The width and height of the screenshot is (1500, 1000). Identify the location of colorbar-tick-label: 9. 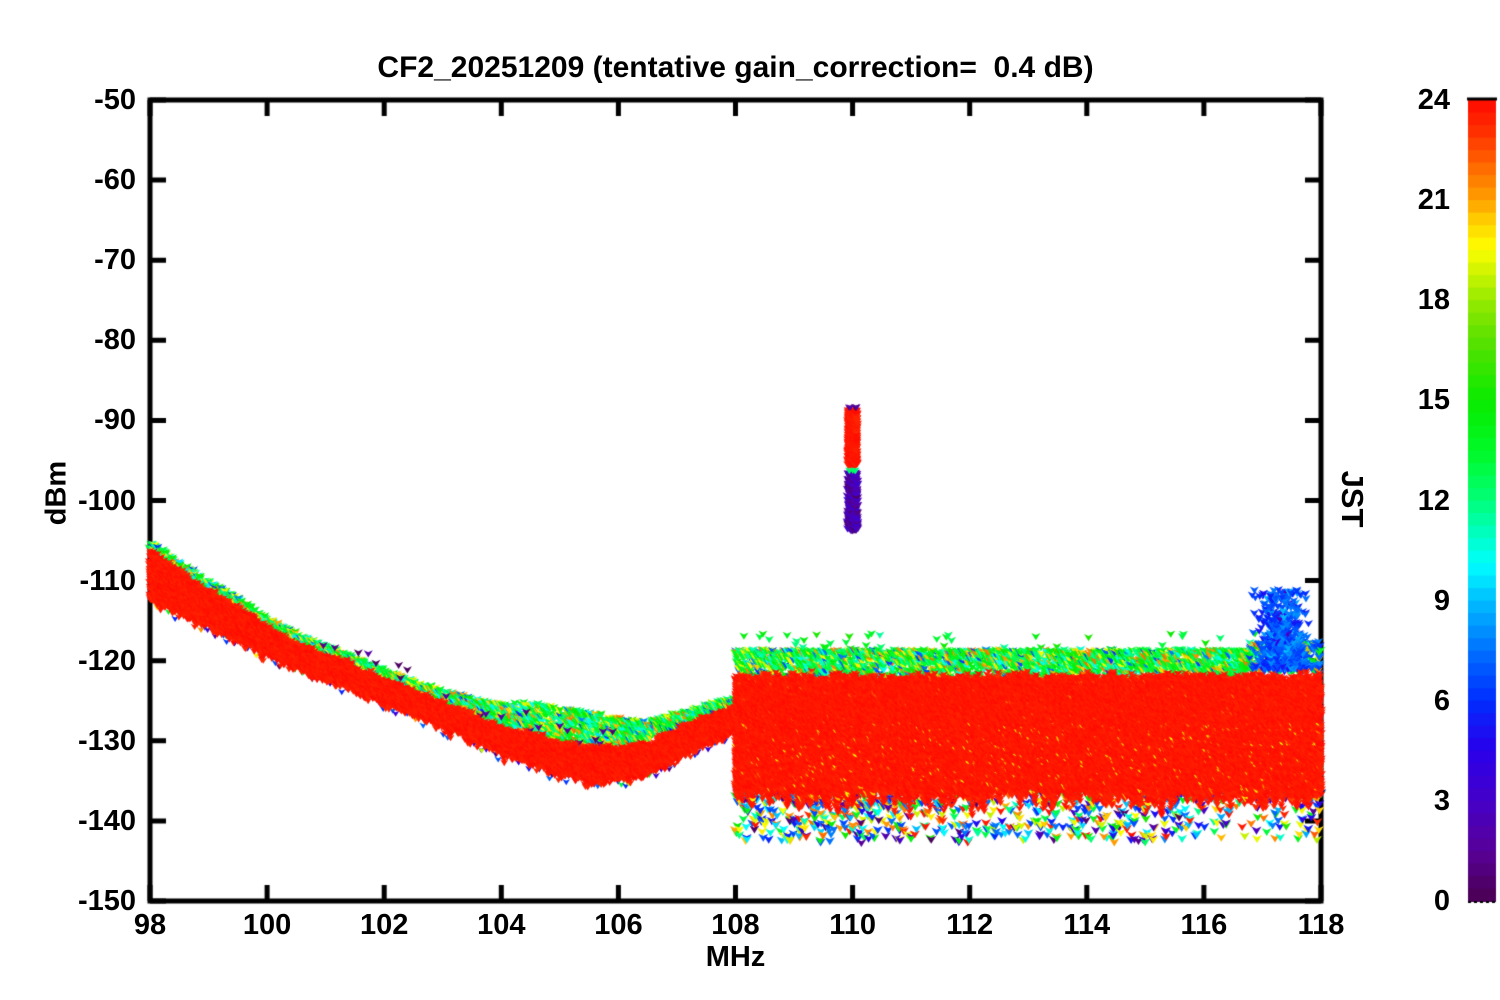
(1441, 600).